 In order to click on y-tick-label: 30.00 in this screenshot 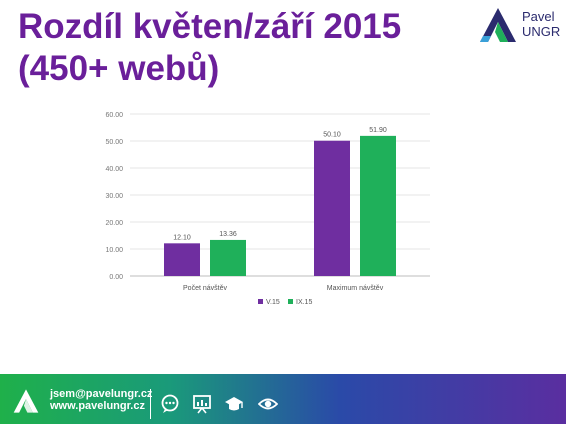, I will do `click(114, 196)`.